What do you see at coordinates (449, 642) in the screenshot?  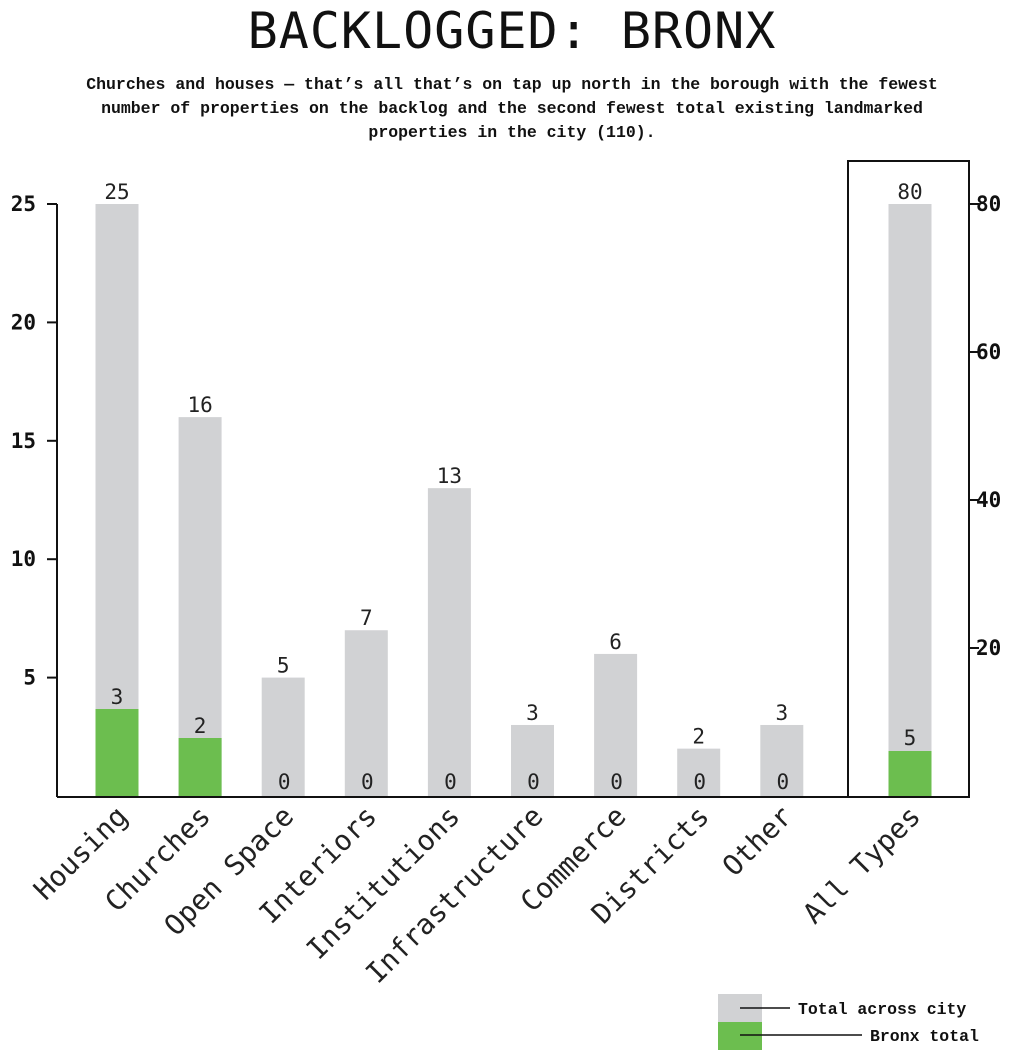 I see `bar-total-institutions` at bounding box center [449, 642].